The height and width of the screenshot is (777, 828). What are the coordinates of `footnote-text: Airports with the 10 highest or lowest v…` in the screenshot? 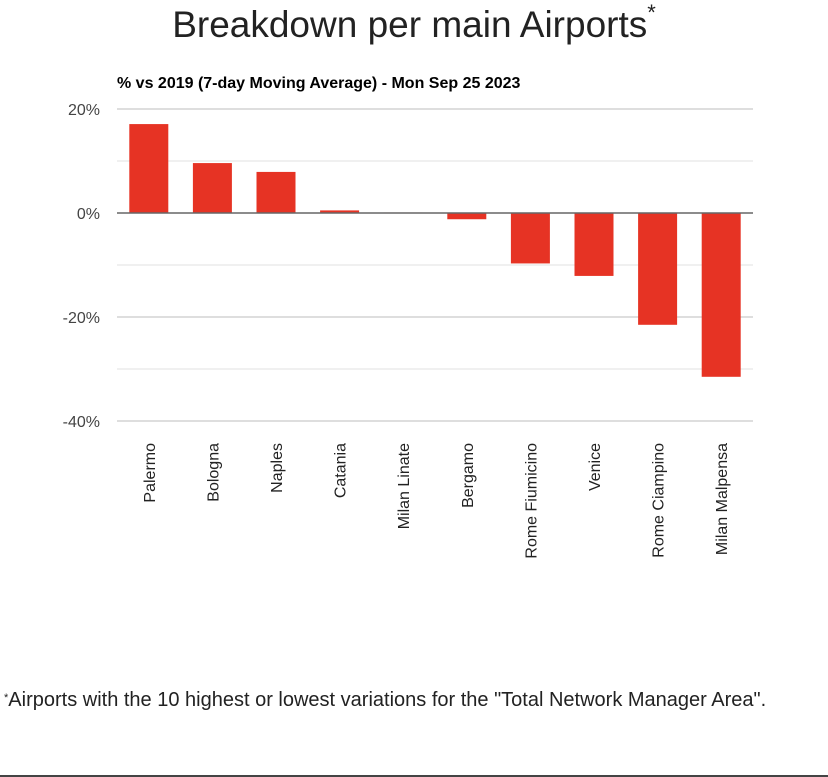 It's located at (387, 700).